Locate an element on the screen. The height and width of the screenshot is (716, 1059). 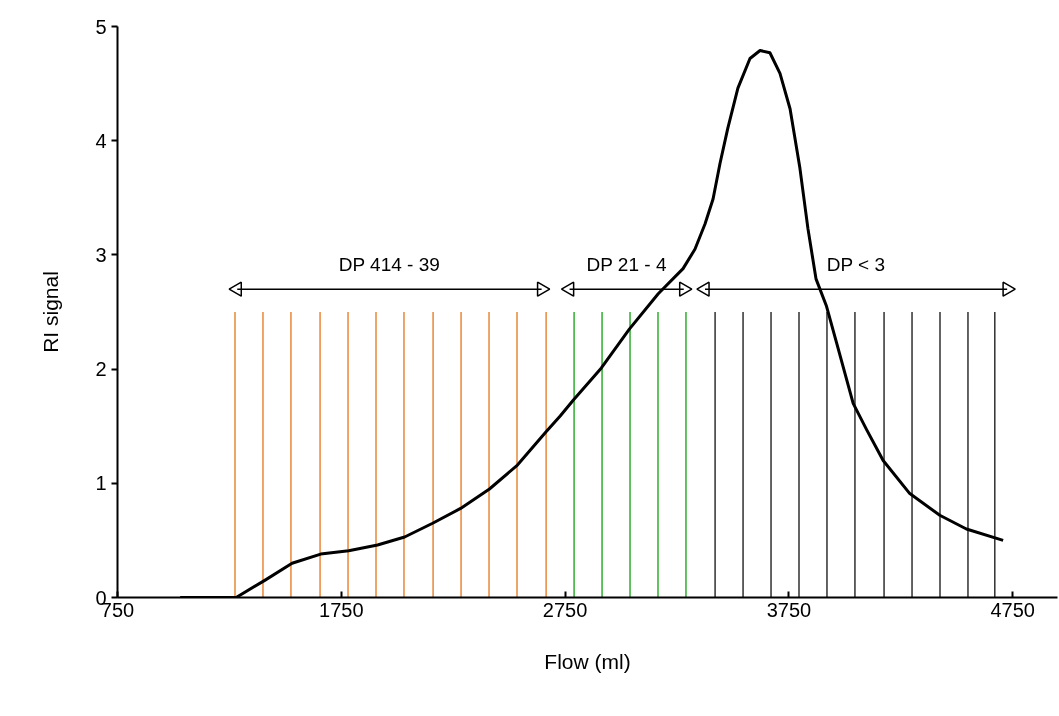
annotation: DP < 3 is located at coordinates (856, 265).